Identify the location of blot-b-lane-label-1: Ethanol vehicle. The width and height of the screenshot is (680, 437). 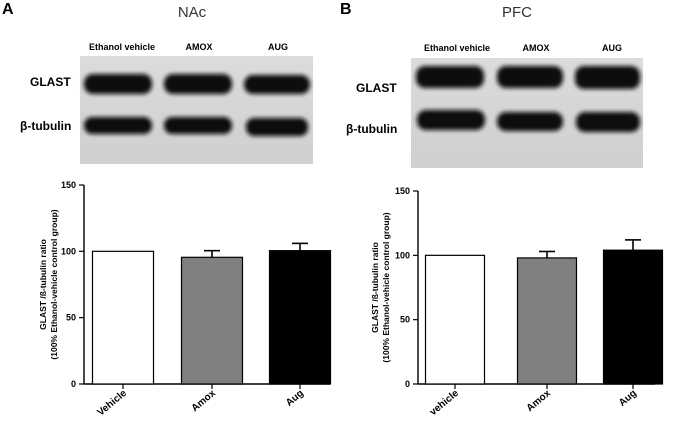
(457, 48).